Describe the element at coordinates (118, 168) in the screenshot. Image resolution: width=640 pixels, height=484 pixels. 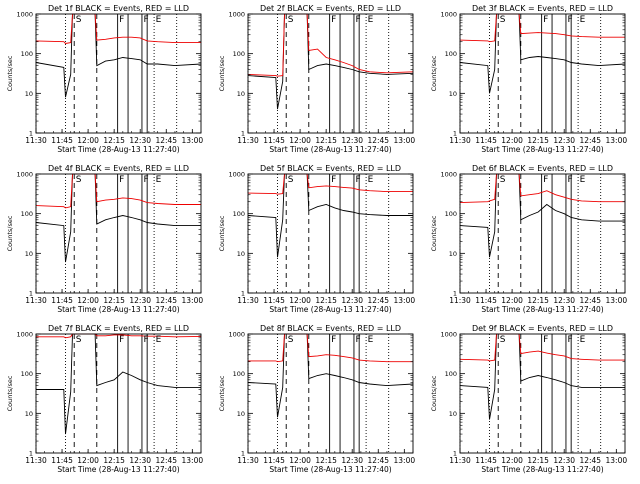
I see `panel-title: Det 4f BLACK = Events, RED = LLD` at that location.